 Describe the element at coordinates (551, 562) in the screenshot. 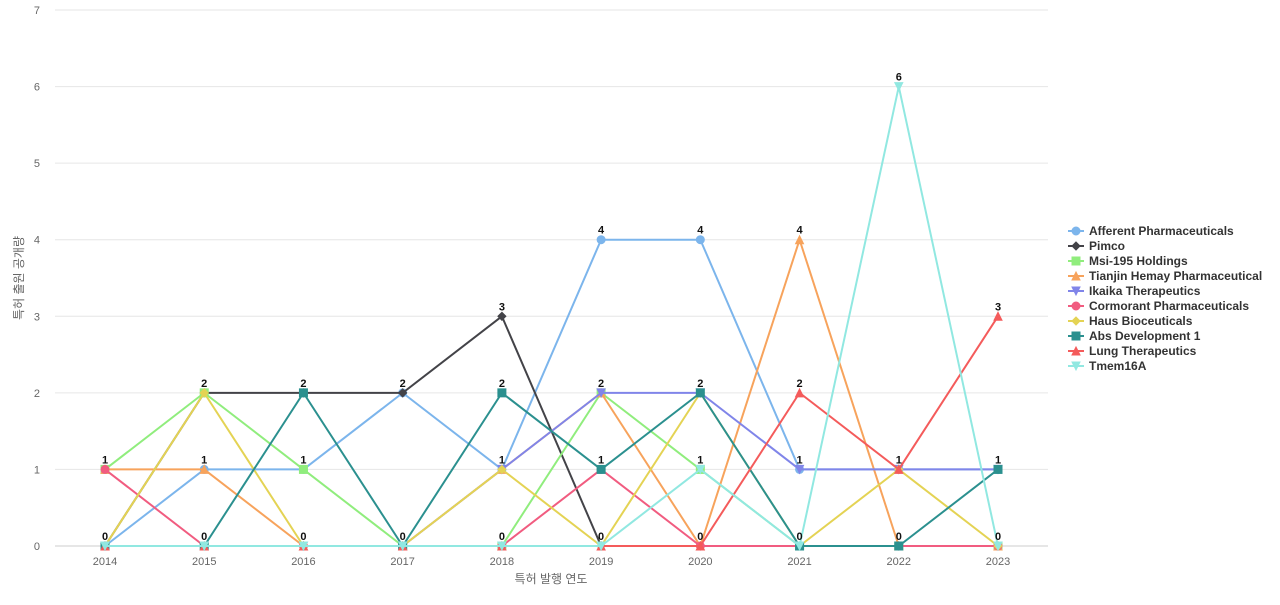

I see `x-axis-ticks: 2014 2015 2016 2017 2018 2019 2020 2021 2022 2023` at that location.